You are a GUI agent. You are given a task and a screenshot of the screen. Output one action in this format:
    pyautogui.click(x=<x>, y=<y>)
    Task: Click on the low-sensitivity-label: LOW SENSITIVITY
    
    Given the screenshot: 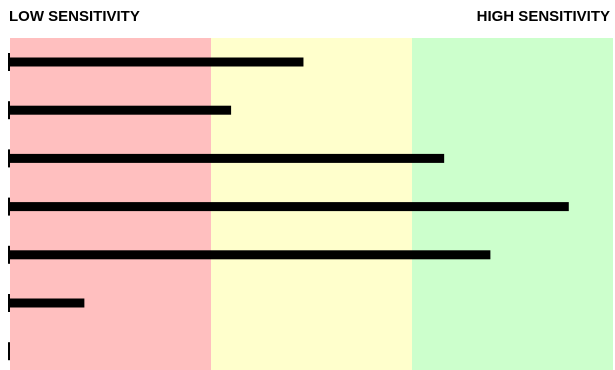 What is the action you would take?
    pyautogui.click(x=74, y=16)
    